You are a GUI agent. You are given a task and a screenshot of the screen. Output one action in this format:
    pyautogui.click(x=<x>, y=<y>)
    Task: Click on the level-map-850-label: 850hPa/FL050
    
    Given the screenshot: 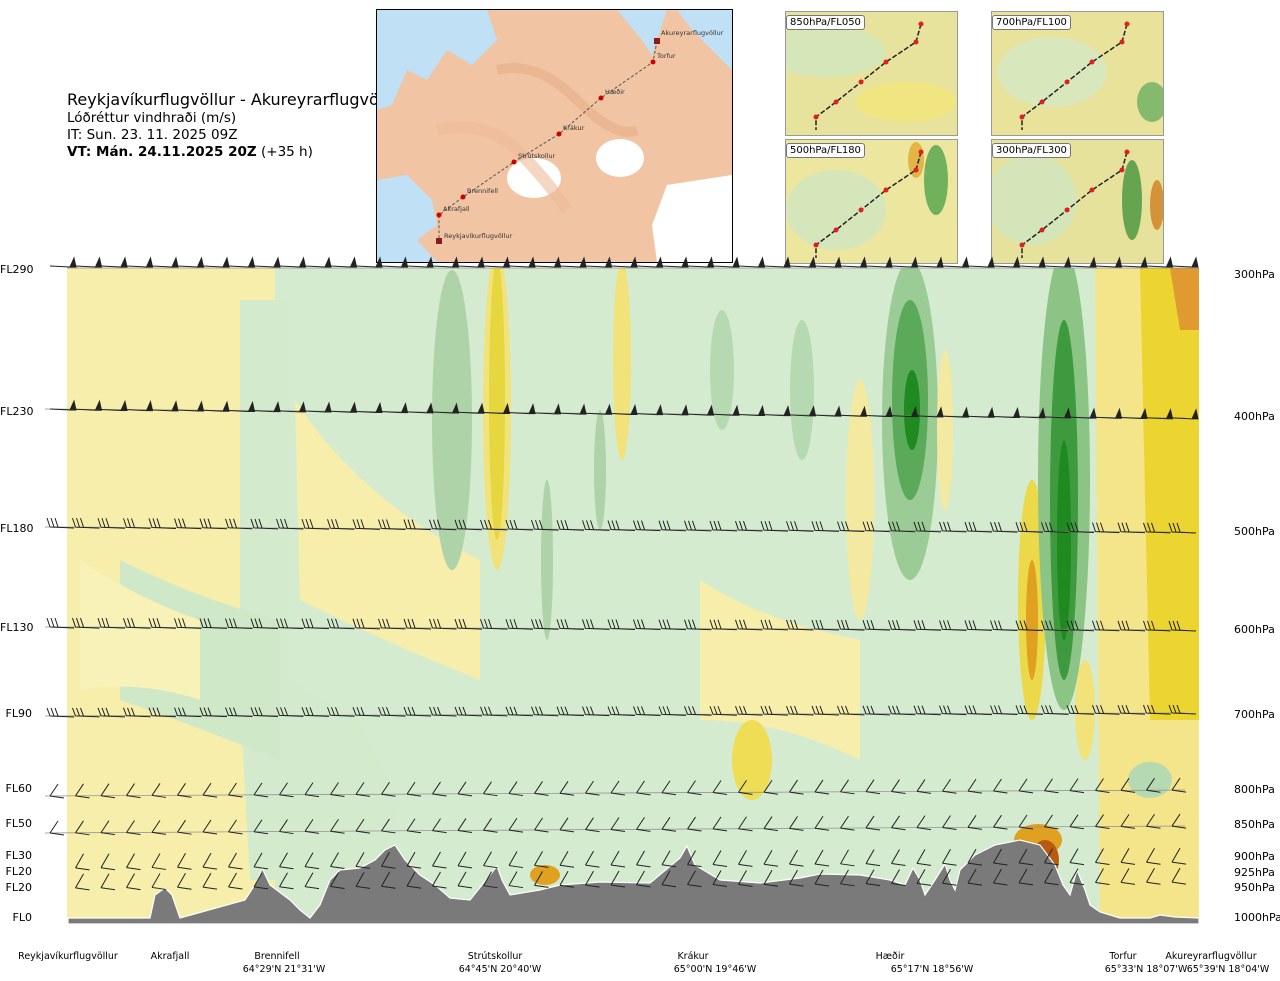 What is the action you would take?
    pyautogui.click(x=825, y=22)
    